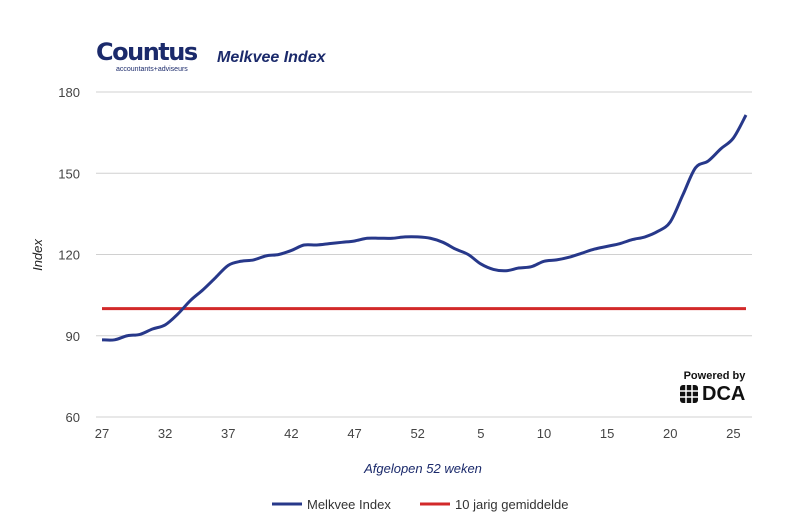  I want to click on countus-logo: Countus accountants+adviseurs, so click(147, 56).